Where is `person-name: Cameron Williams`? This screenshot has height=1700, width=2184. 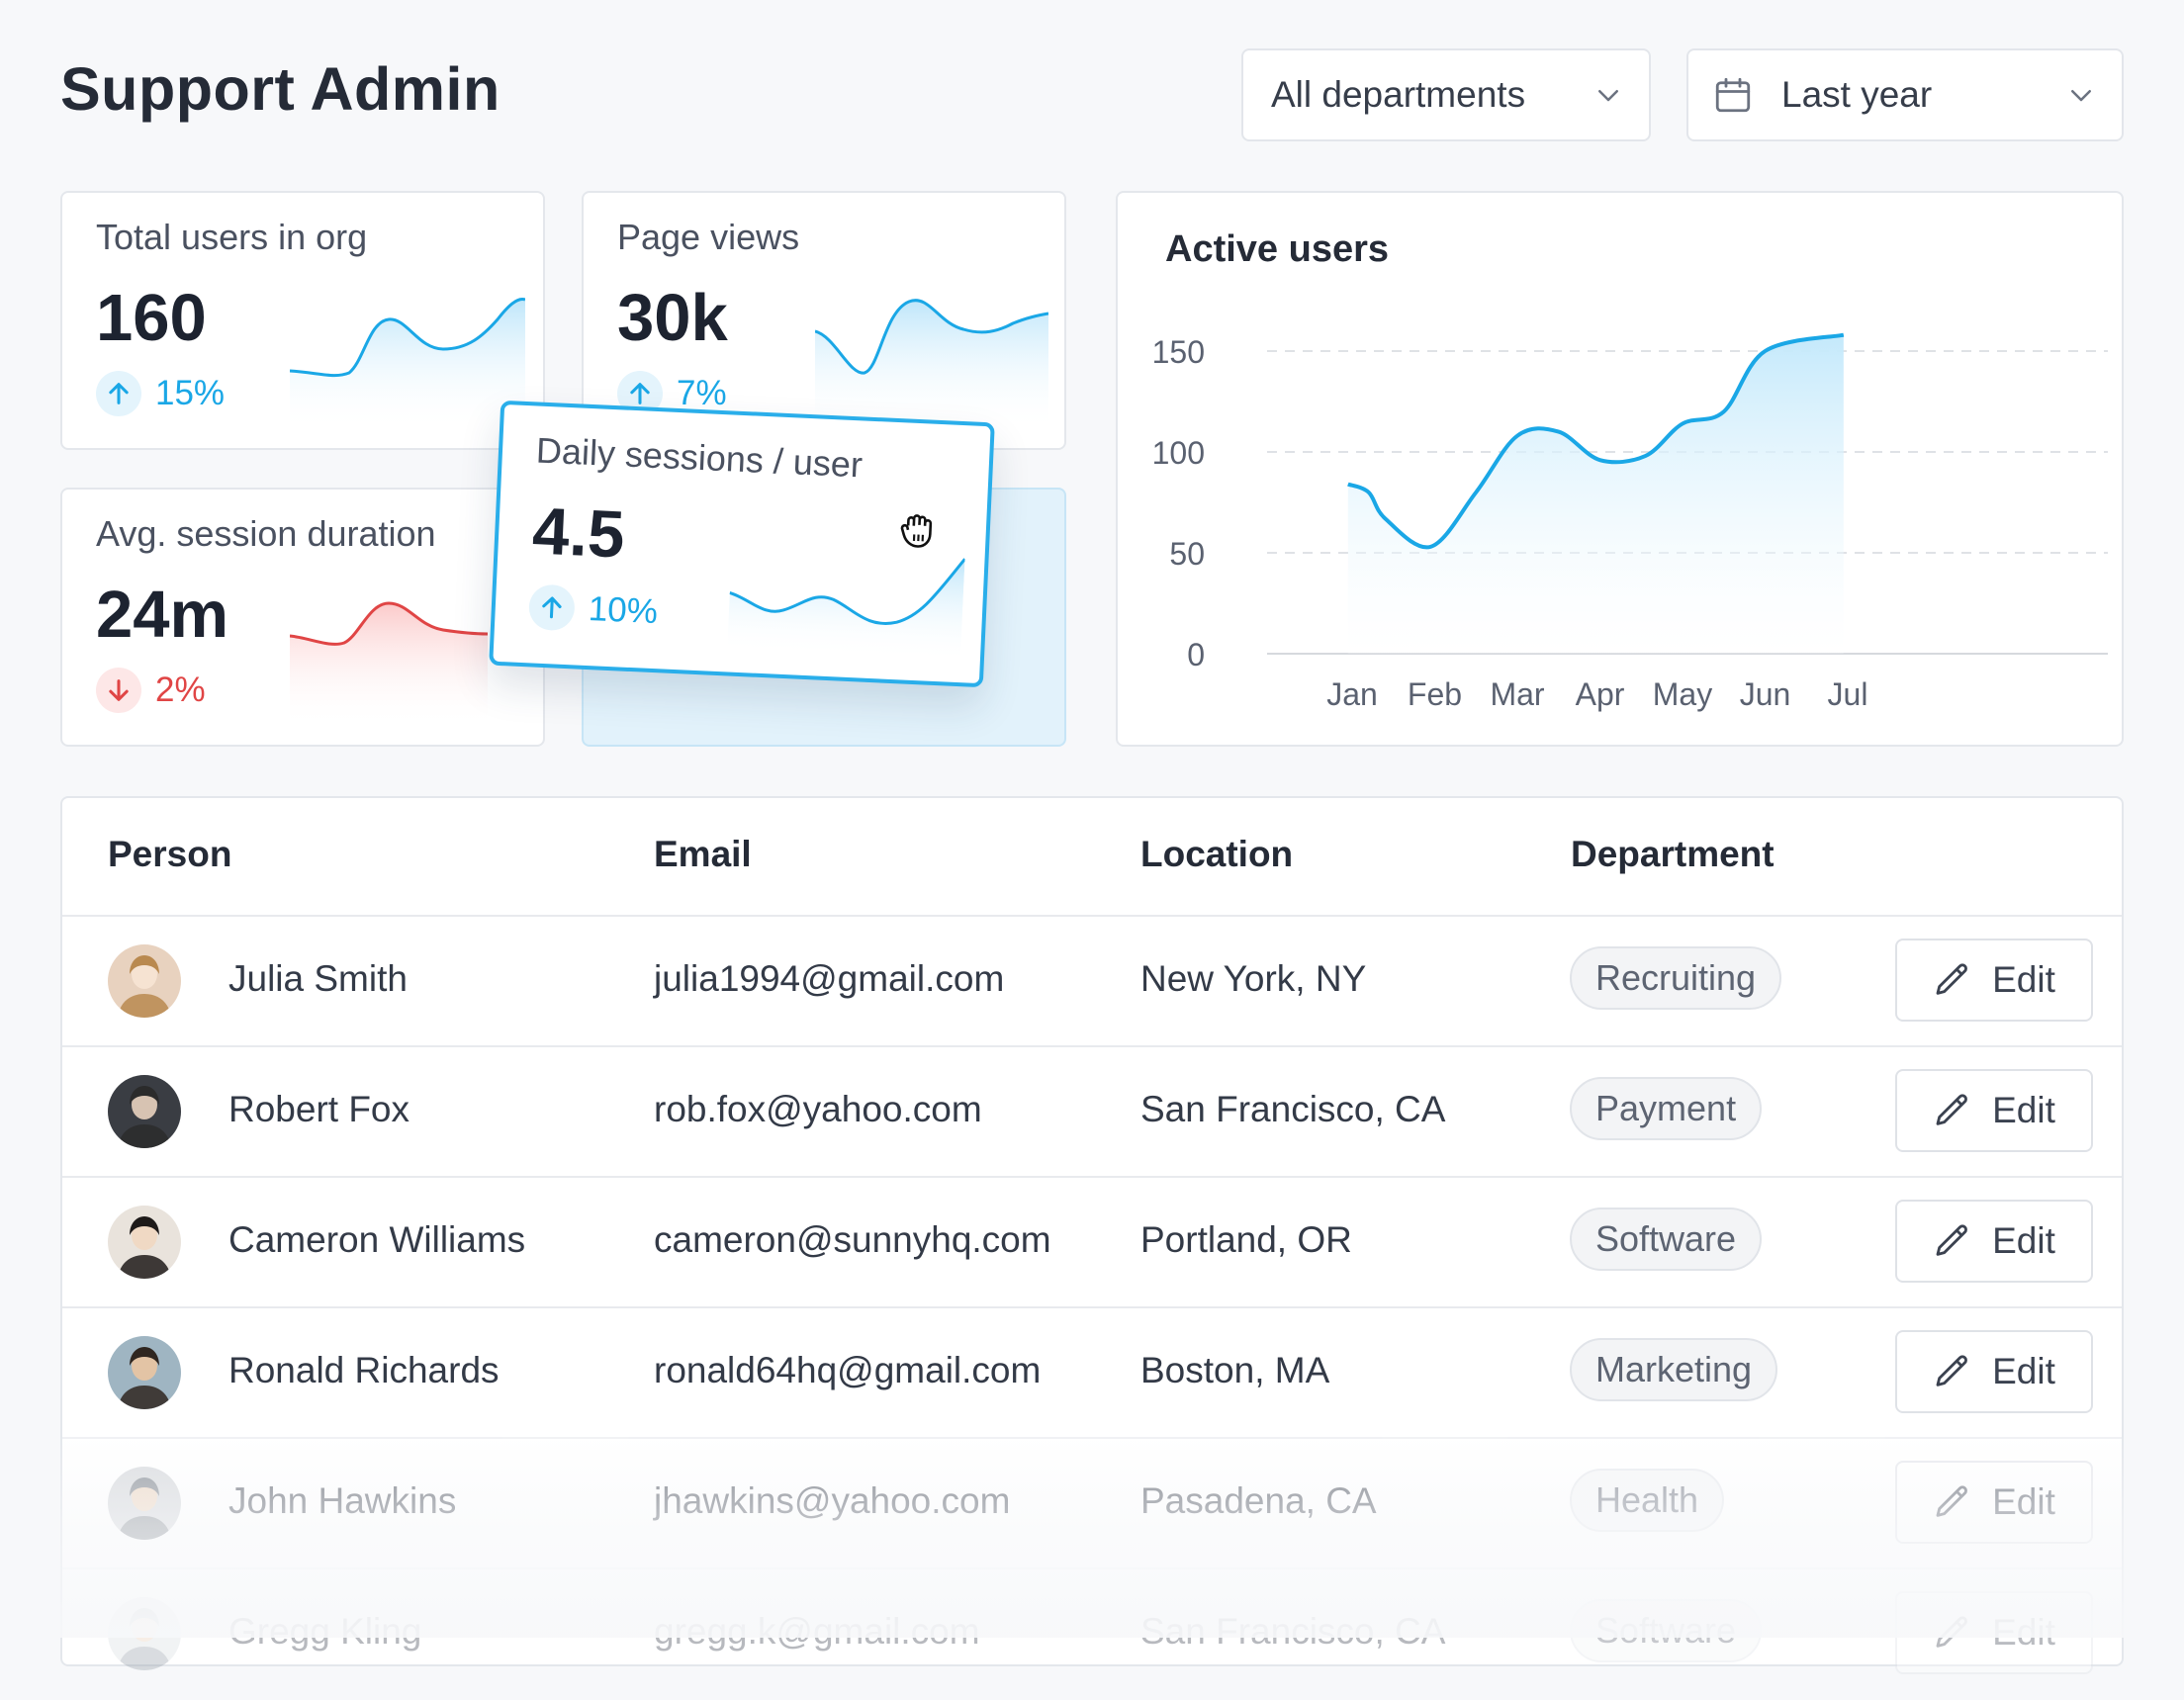
person-name: Cameron Williams is located at coordinates (377, 1239).